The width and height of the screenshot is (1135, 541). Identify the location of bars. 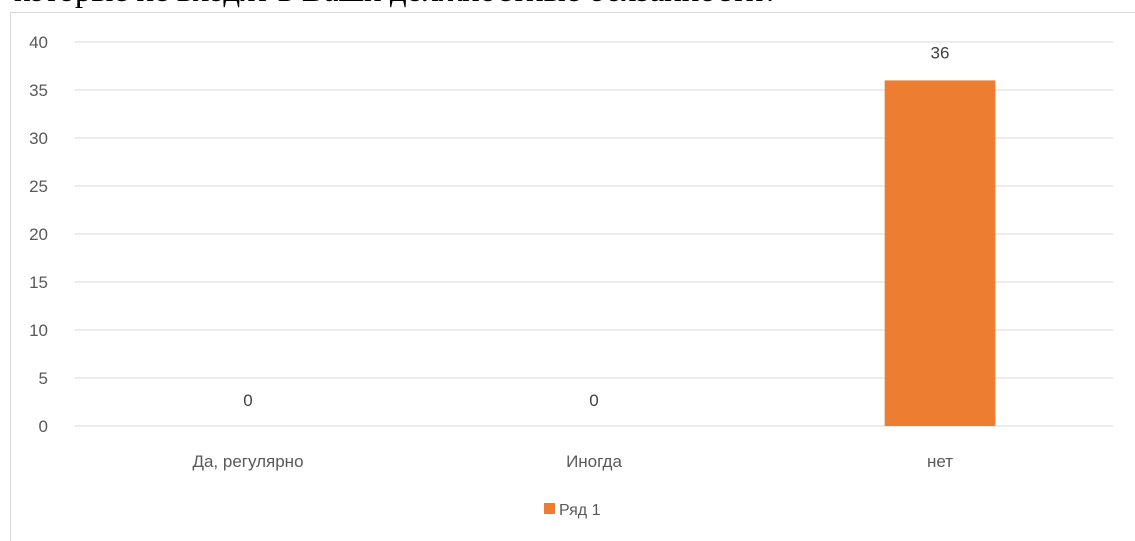
(940, 253).